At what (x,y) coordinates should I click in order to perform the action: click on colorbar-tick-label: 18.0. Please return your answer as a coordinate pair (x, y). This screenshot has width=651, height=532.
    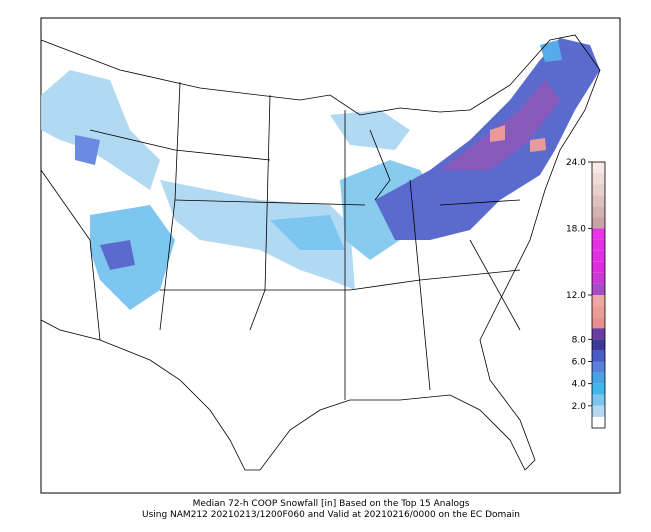
    Looking at the image, I should click on (576, 230).